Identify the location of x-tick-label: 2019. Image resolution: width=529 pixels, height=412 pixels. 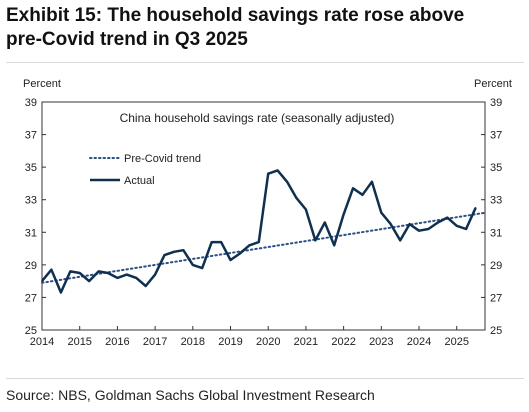
(230, 342).